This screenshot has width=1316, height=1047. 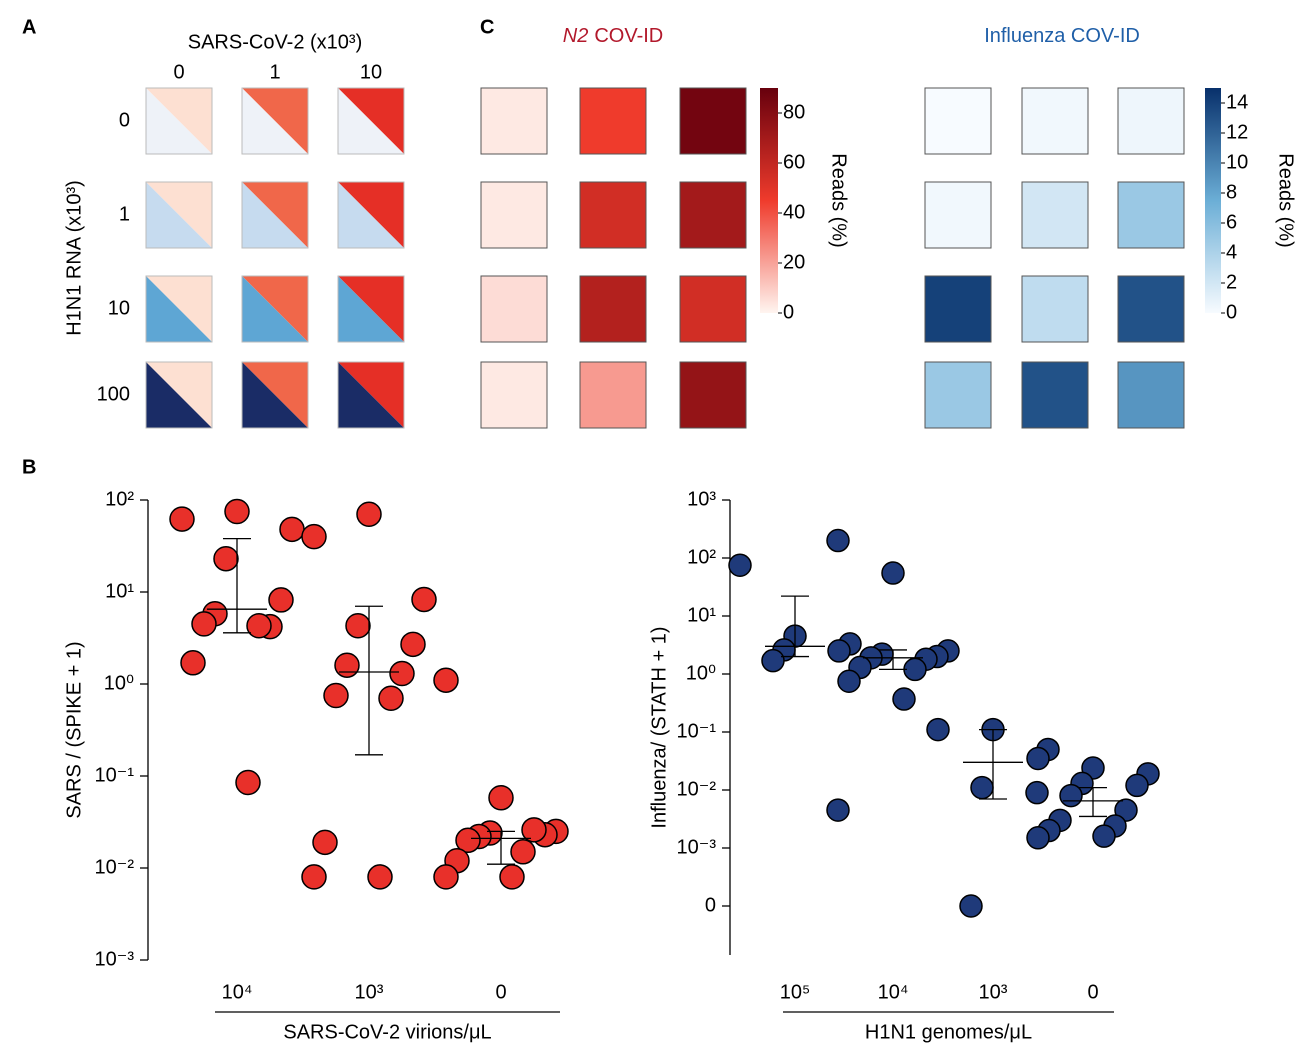 What do you see at coordinates (1092, 992) in the screenshot?
I see `x-tick-label: 0` at bounding box center [1092, 992].